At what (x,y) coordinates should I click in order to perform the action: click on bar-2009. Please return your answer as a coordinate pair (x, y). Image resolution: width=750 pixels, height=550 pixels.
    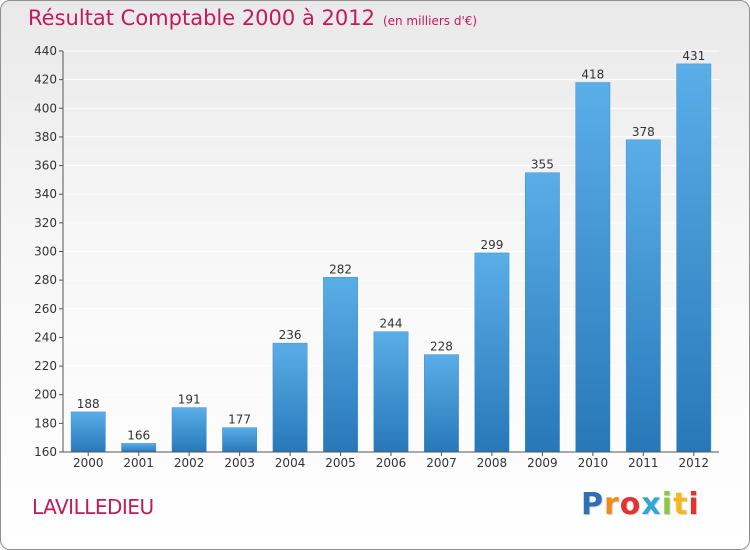
    Looking at the image, I should click on (542, 312).